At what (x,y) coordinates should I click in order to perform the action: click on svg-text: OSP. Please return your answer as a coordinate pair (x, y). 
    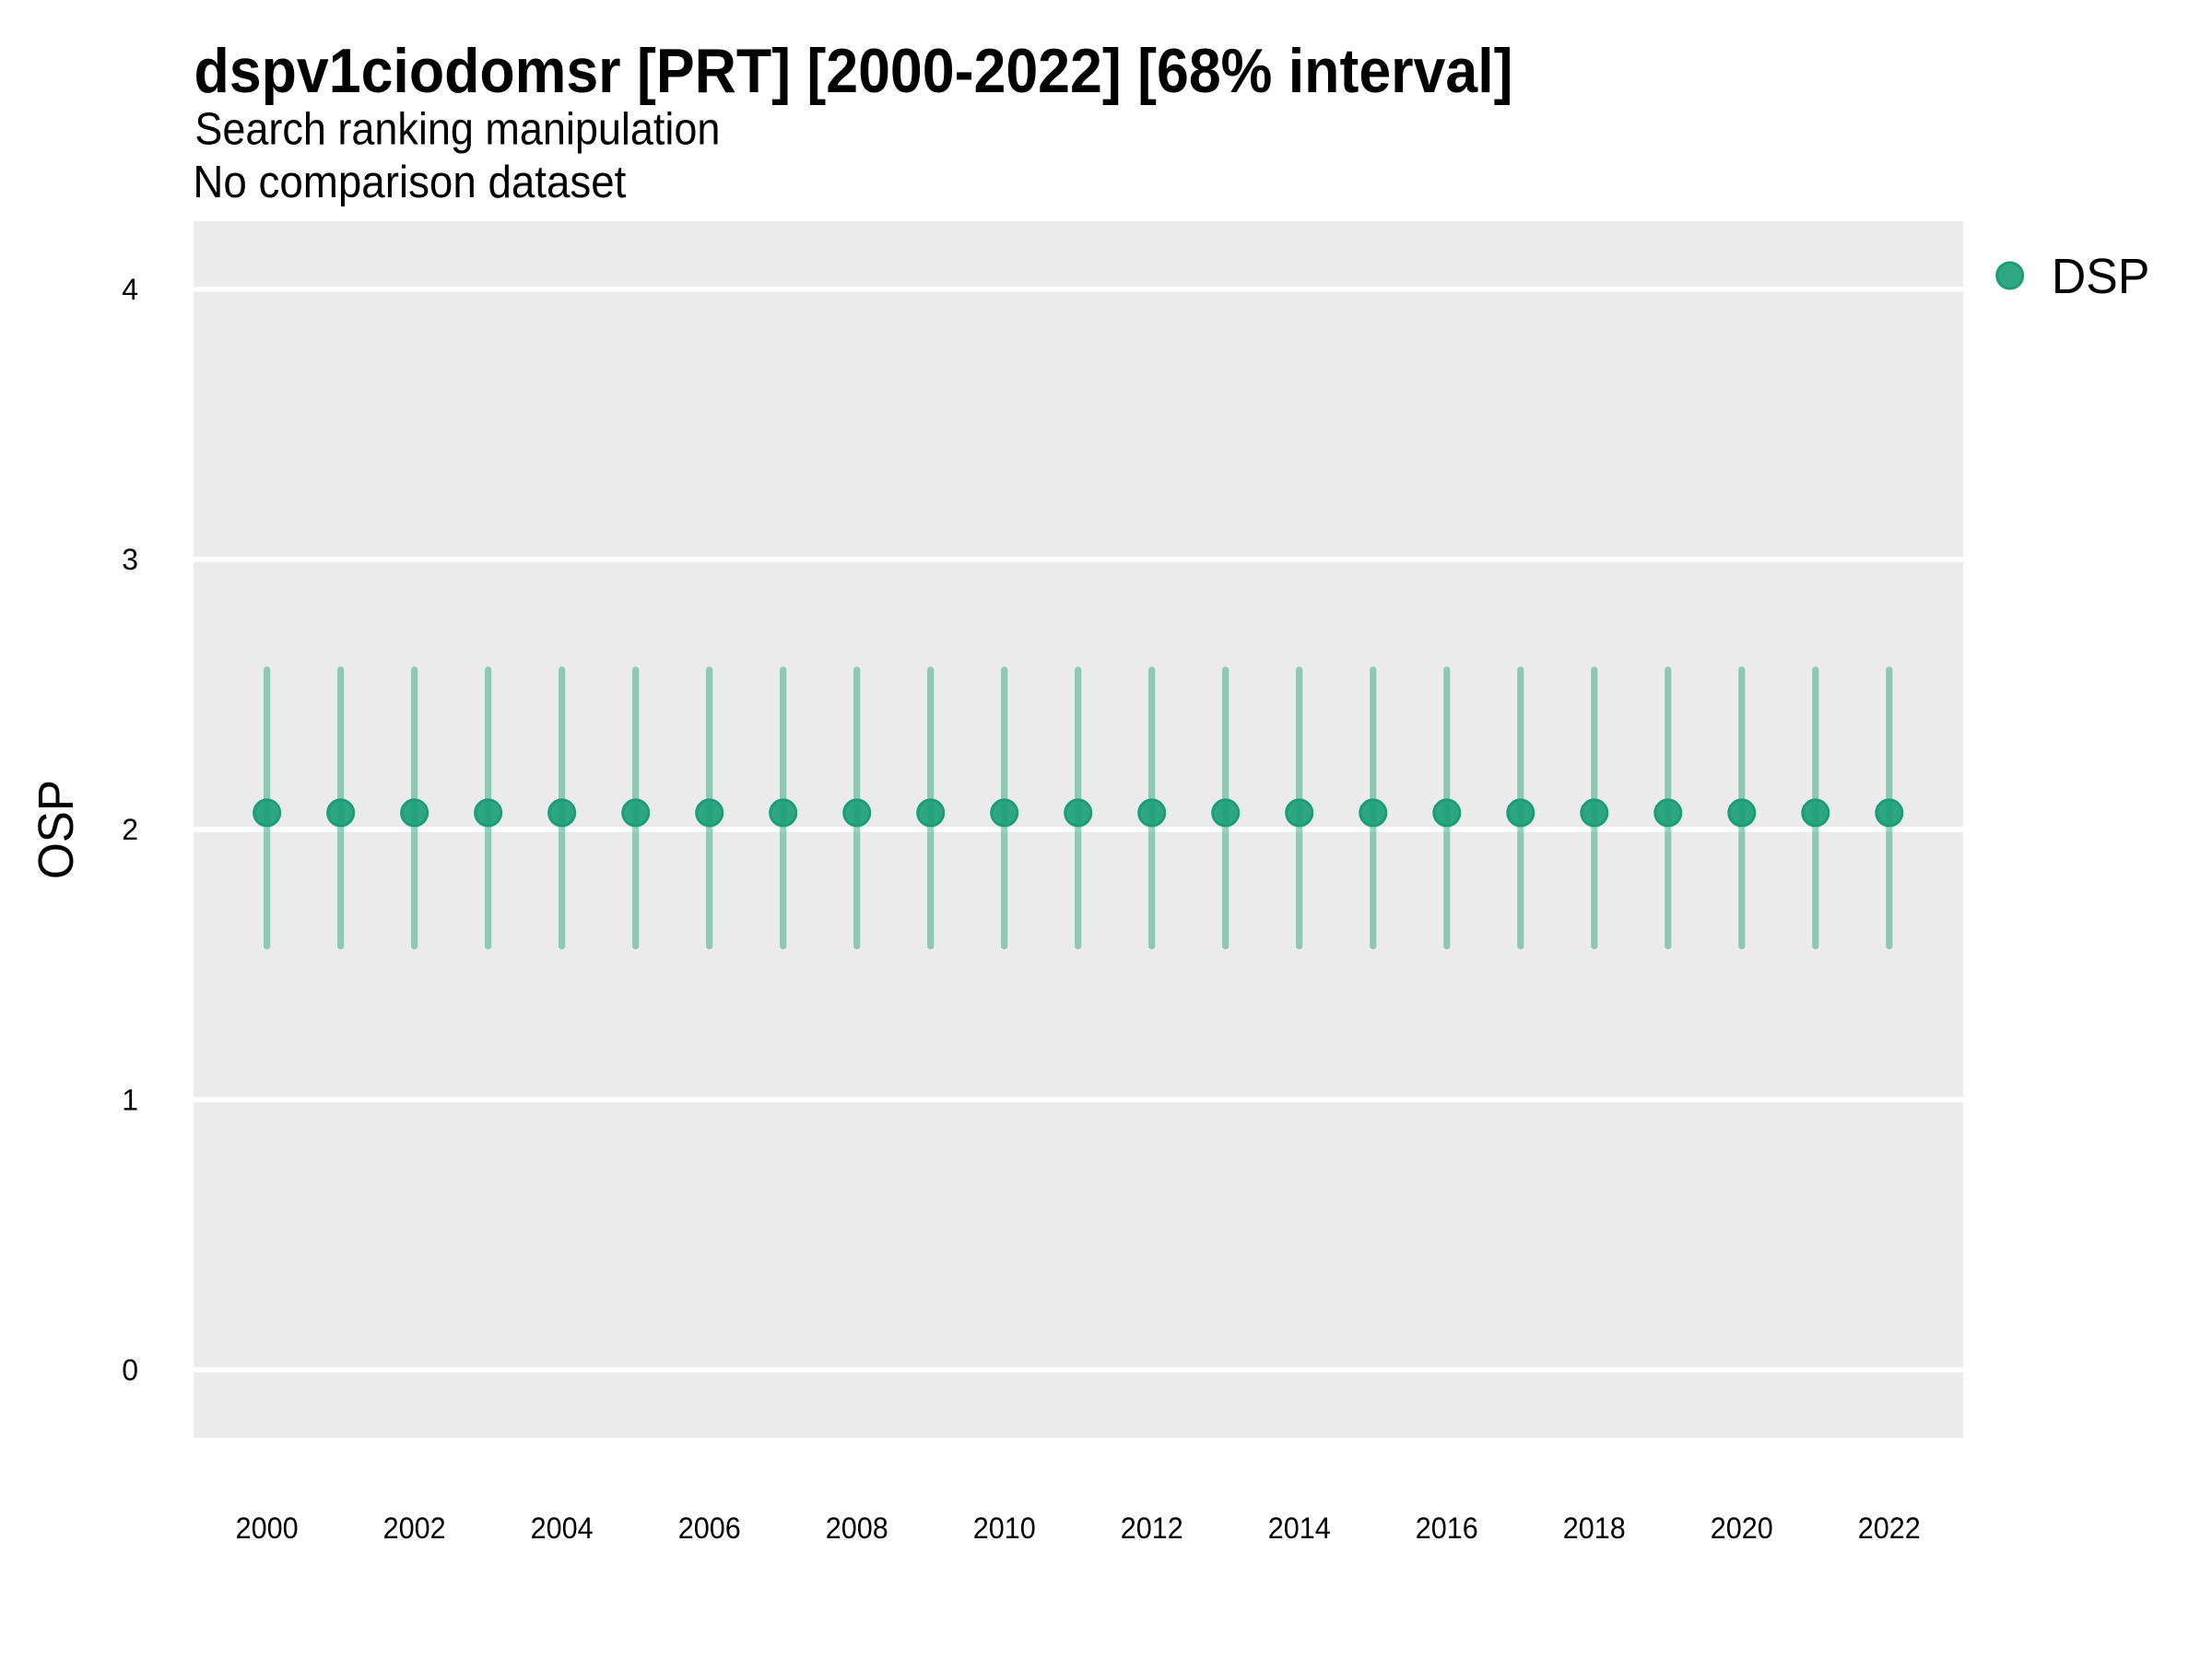
    Looking at the image, I should click on (56, 829).